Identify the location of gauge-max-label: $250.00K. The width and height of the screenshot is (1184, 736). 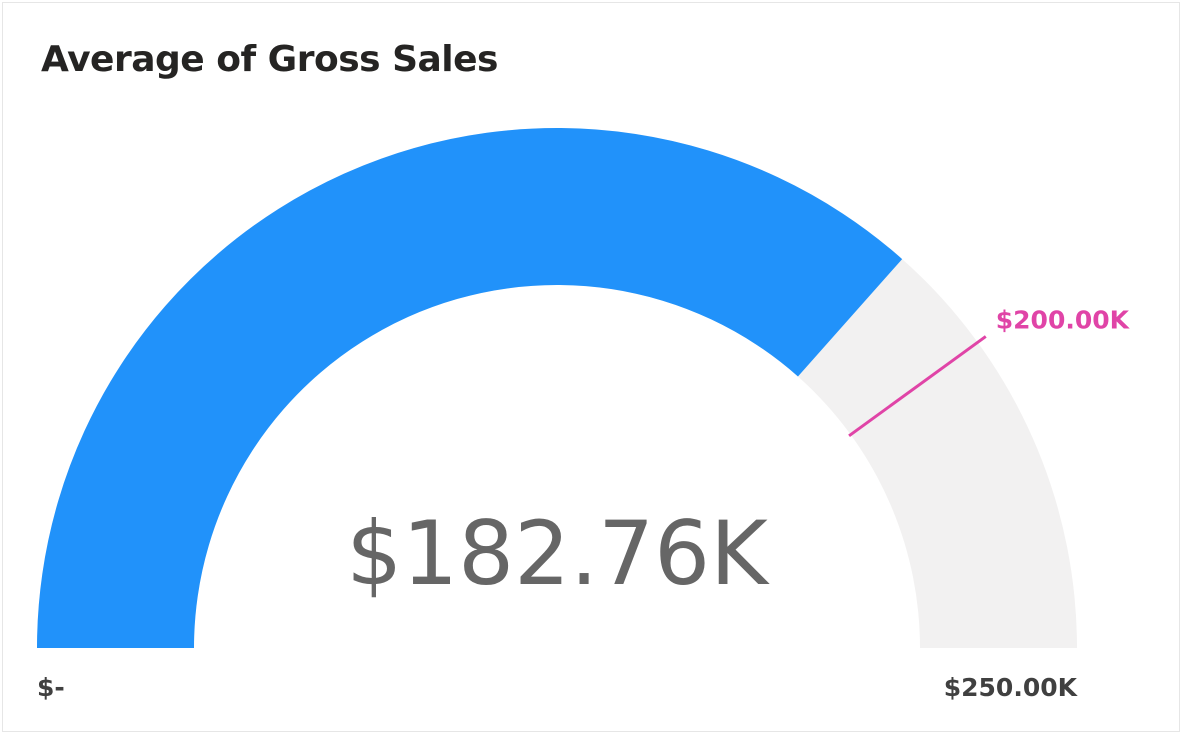
(1011, 687).